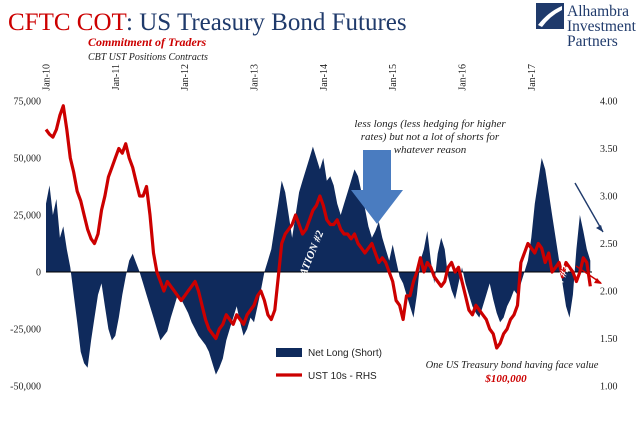 This screenshot has width=641, height=421. I want to click on right-tick-label: 1.00, so click(609, 387).